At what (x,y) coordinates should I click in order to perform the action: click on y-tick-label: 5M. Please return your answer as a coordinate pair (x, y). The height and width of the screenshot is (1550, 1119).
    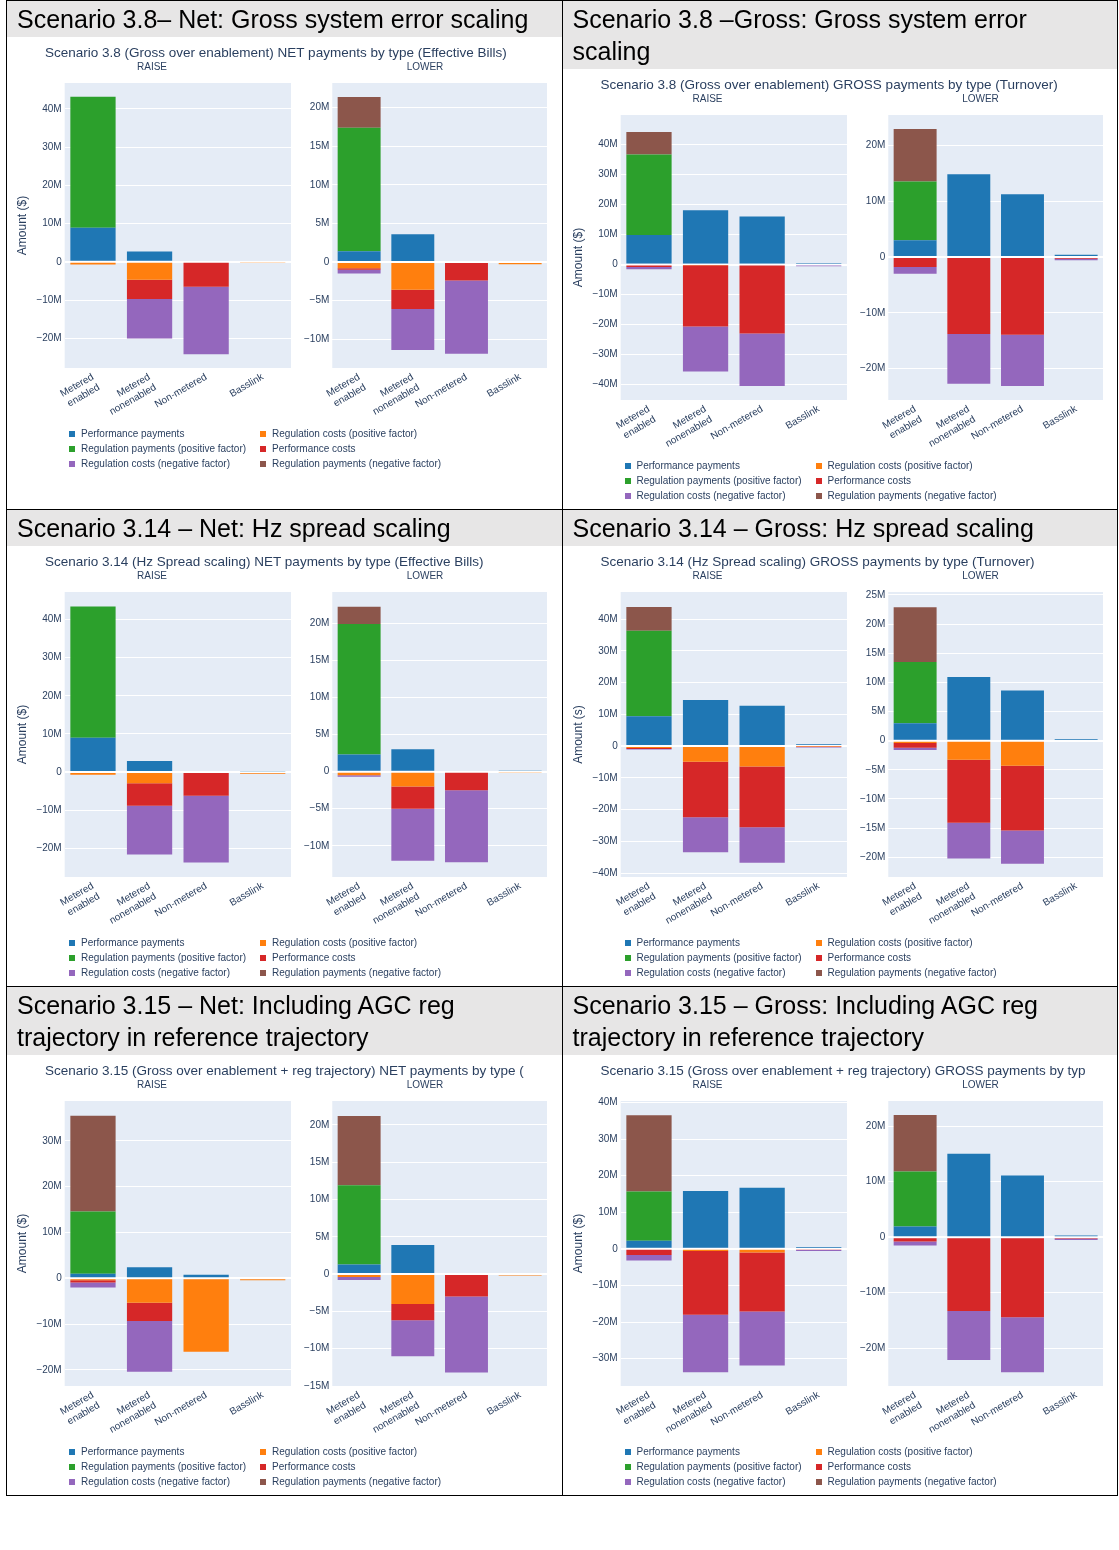
    Looking at the image, I should click on (877, 711).